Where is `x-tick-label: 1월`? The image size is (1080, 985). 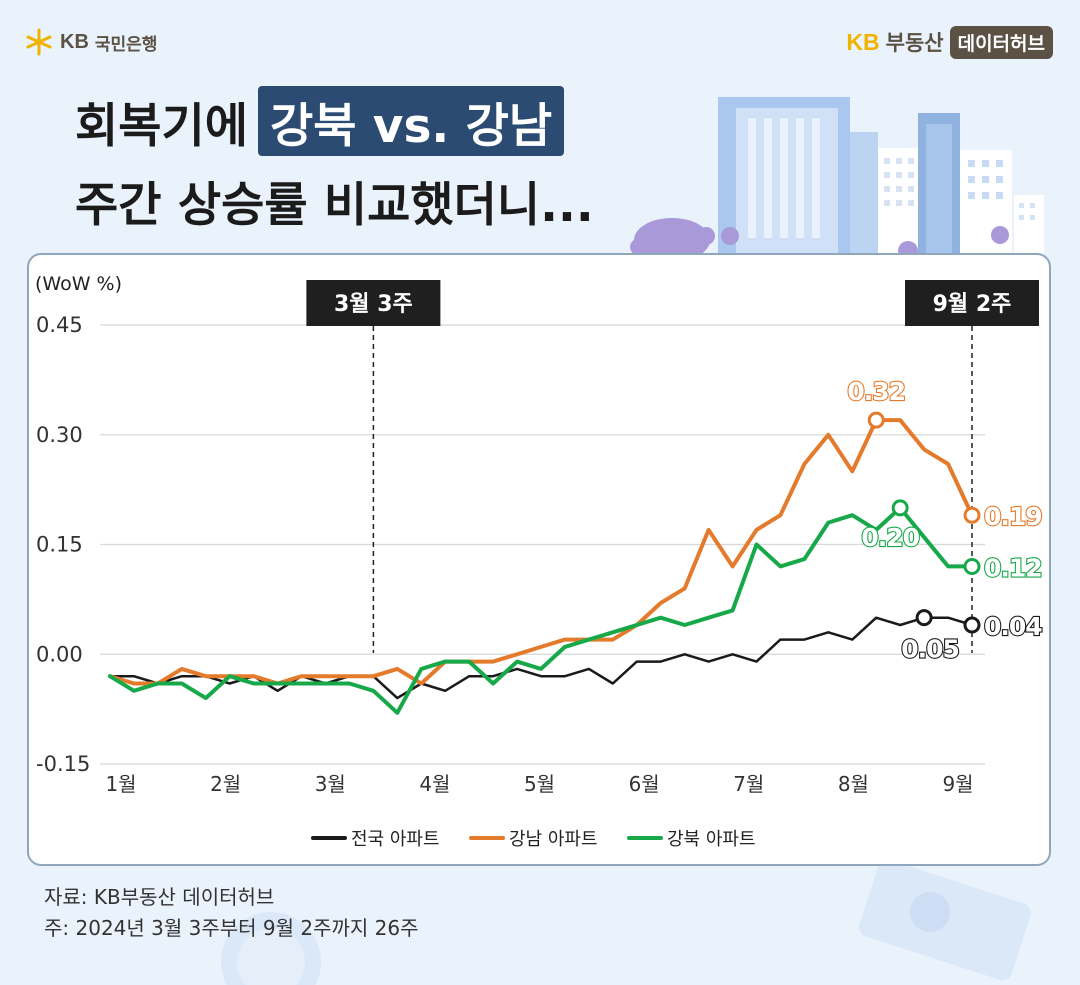 x-tick-label: 1월 is located at coordinates (120, 784).